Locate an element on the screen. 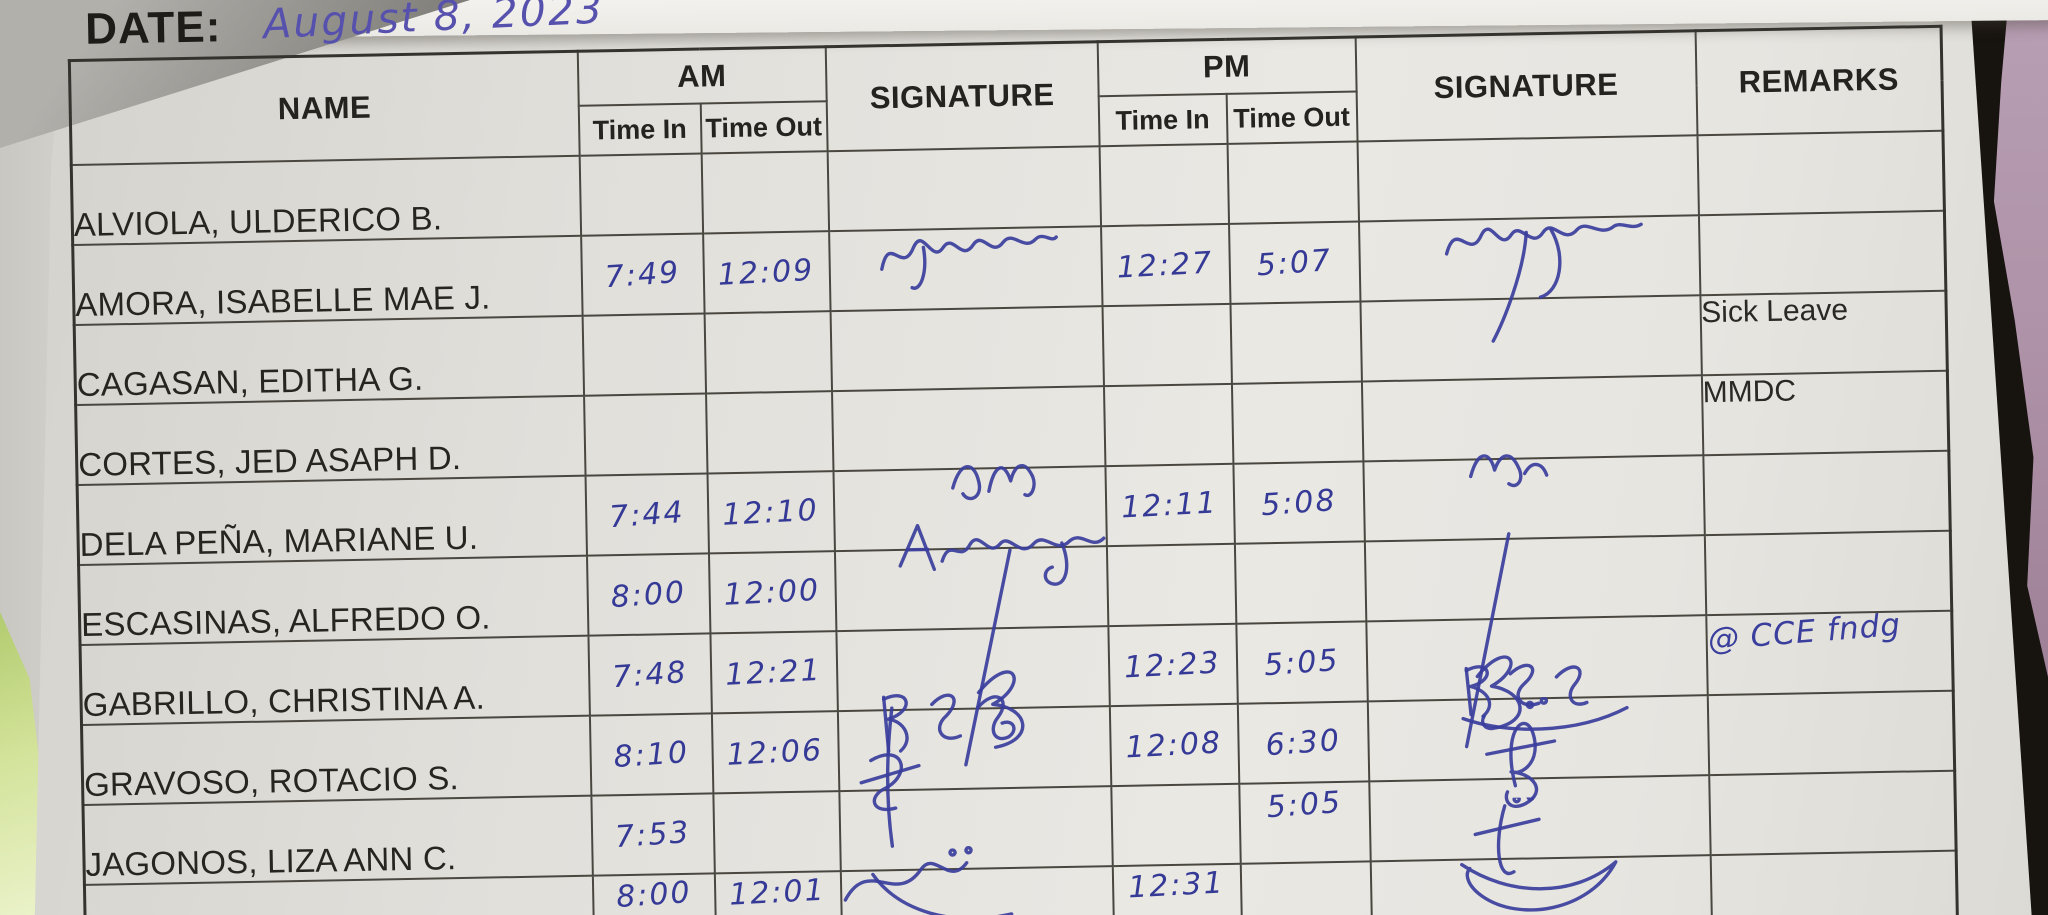 This screenshot has height=915, width=2048. pm-time-in: 12:23 is located at coordinates (1172, 665).